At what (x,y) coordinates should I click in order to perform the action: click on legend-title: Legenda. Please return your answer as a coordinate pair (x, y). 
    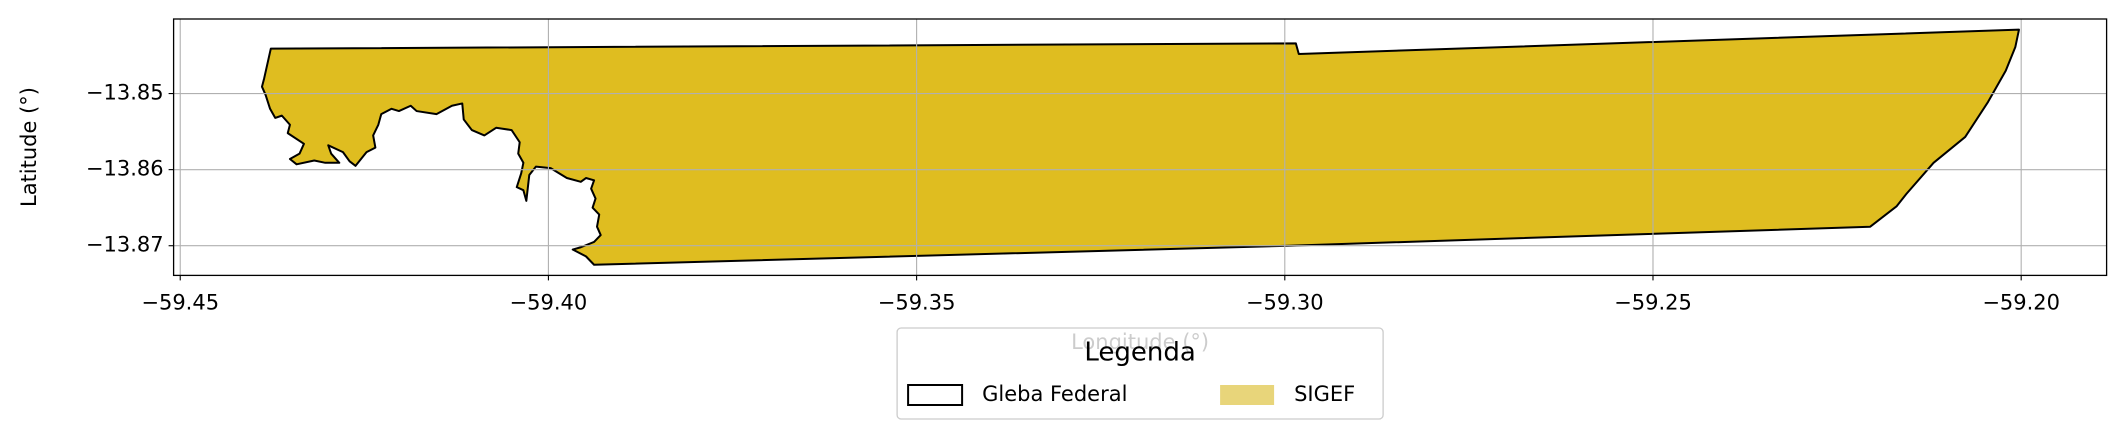
    Looking at the image, I should click on (1139, 353).